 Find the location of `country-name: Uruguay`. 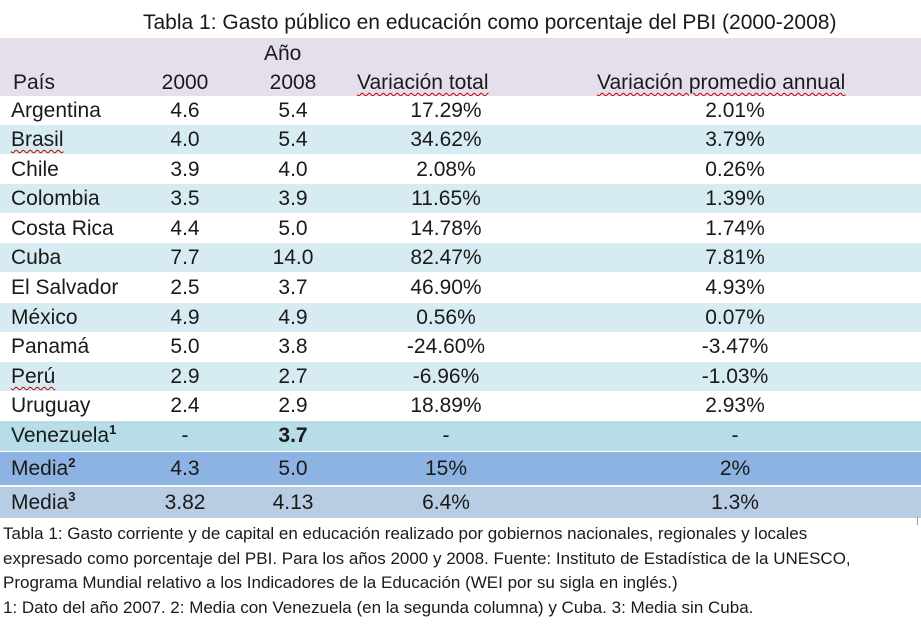

country-name: Uruguay is located at coordinates (51, 405).